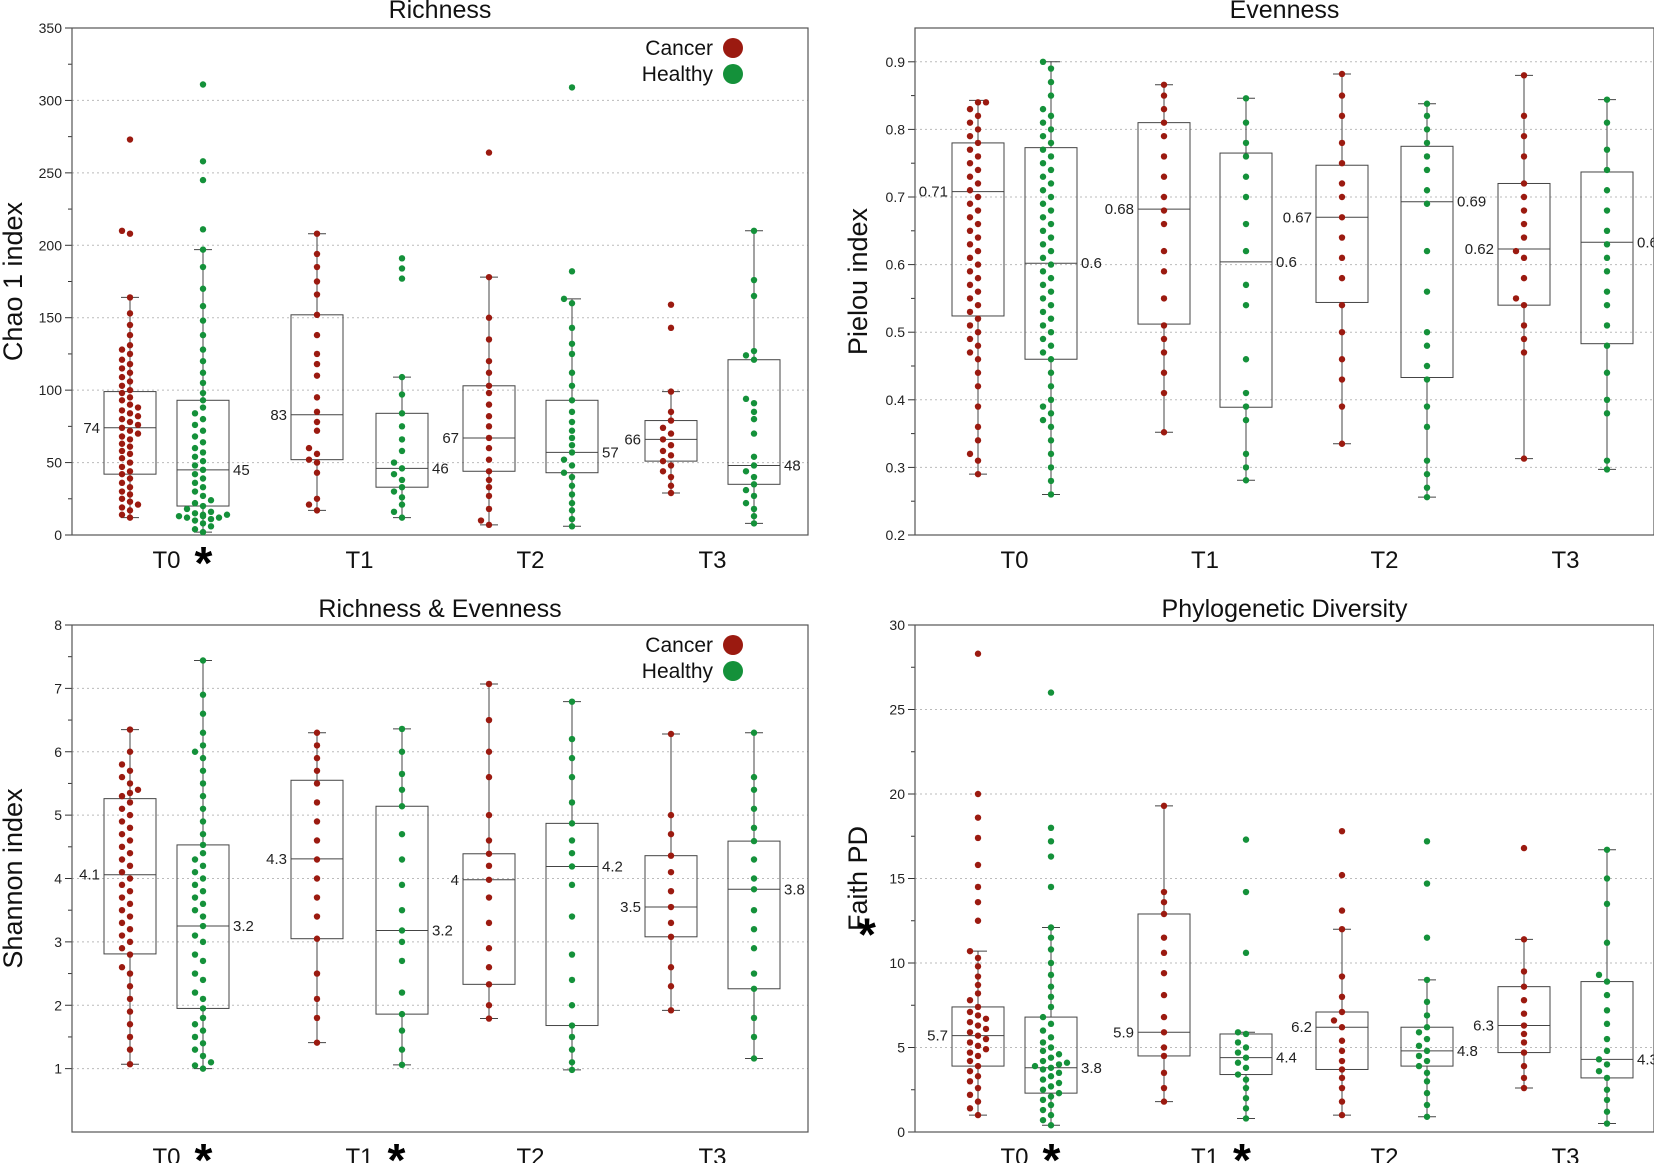 The height and width of the screenshot is (1163, 1654). What do you see at coordinates (692, 658) in the screenshot?
I see `legend: Cancer Healthy` at bounding box center [692, 658].